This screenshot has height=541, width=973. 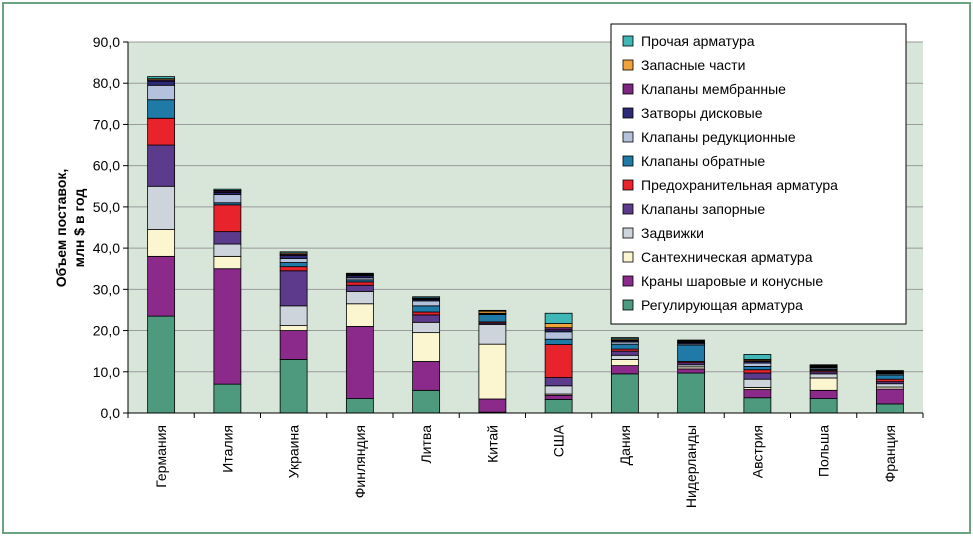 I want to click on legend-label: Клапаны редукционные, so click(x=718, y=137).